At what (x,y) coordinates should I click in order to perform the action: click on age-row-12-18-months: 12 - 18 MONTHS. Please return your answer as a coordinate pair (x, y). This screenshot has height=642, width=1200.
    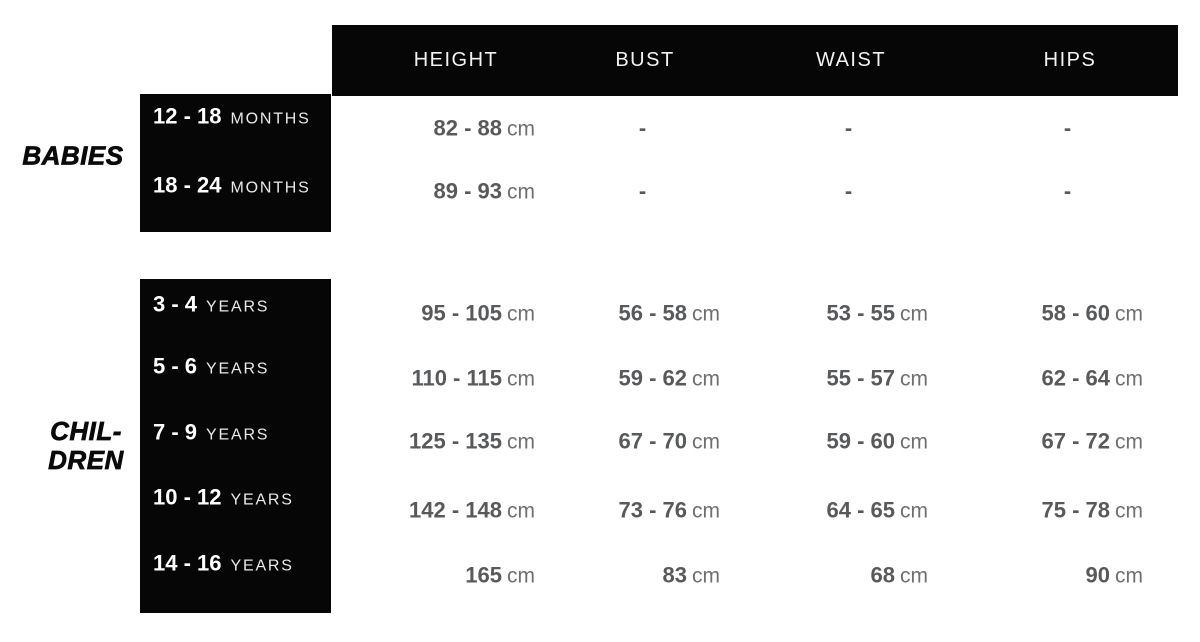
    Looking at the image, I should click on (232, 118).